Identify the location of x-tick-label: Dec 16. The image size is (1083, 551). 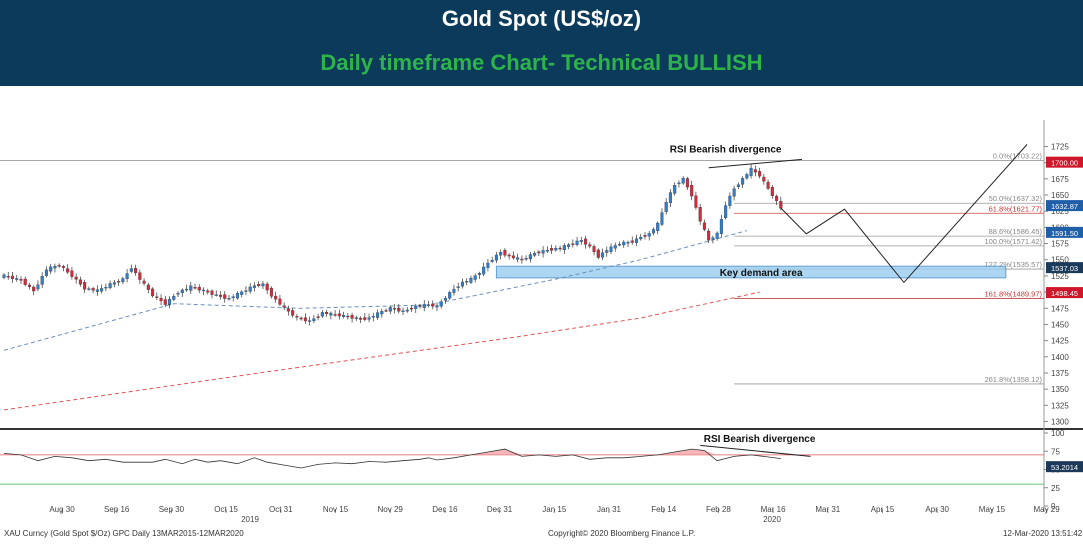
(445, 509).